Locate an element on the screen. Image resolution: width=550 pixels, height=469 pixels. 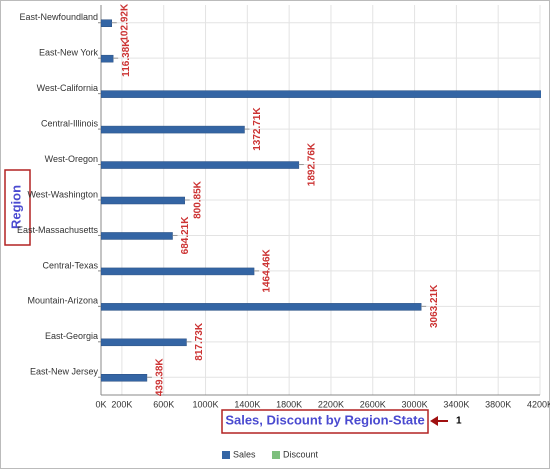
data-label: 439.38K is located at coordinates (160, 377).